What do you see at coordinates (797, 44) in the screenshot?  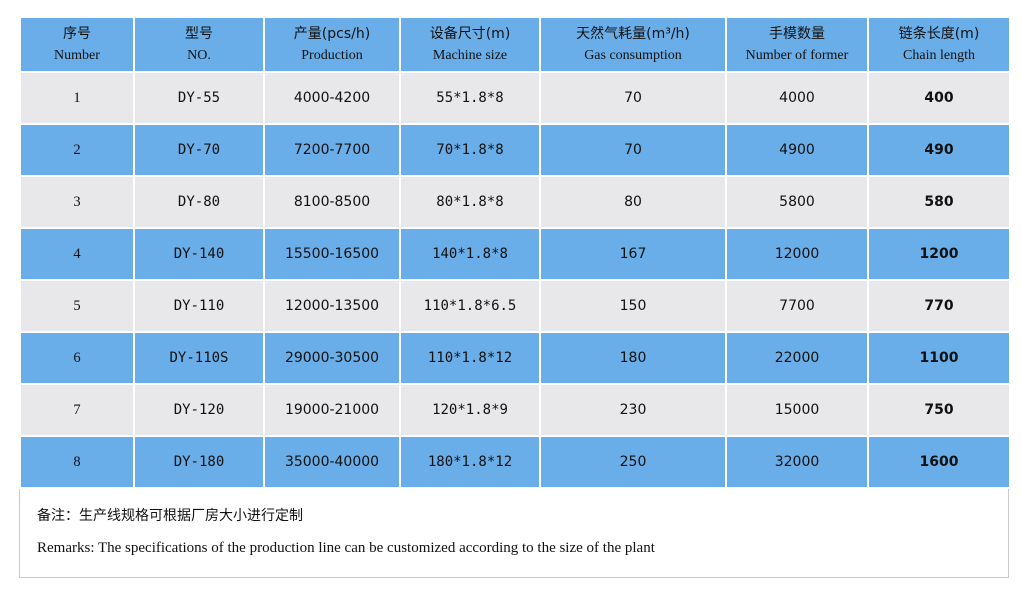 I see `header-number-of-former: 手模数量 Number of former` at bounding box center [797, 44].